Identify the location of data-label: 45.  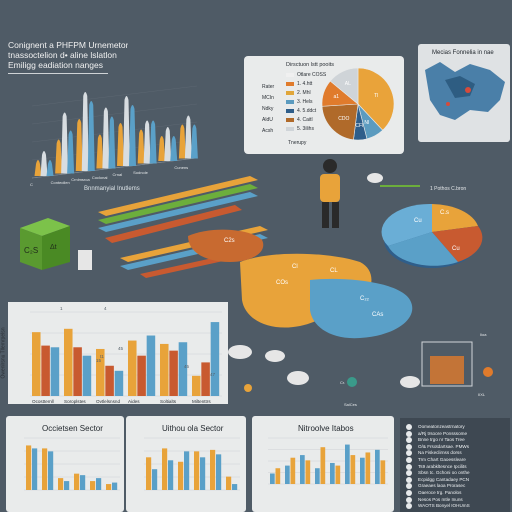
(187, 366).